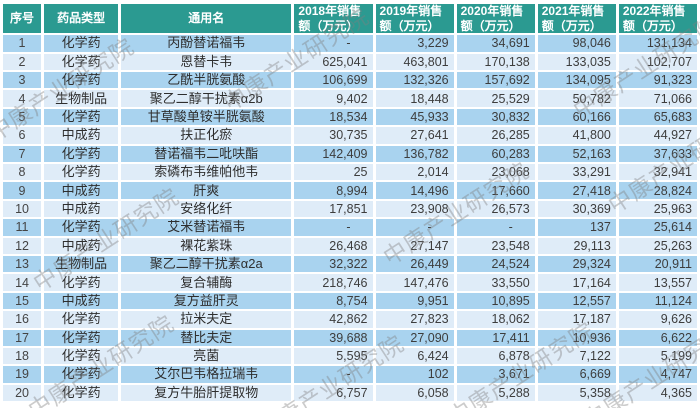 This screenshot has height=408, width=700. Describe the element at coordinates (657, 172) in the screenshot. I see `cell-sales-2022: 32,941` at that location.